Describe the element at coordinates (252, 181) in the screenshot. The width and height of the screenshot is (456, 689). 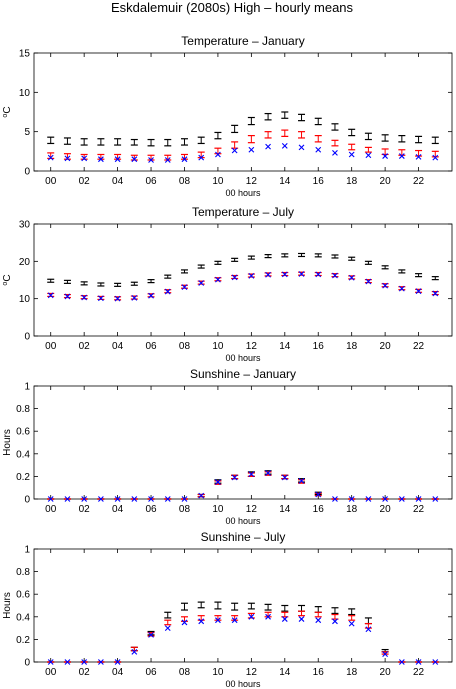
I see `x-tick-label: 12` at that location.